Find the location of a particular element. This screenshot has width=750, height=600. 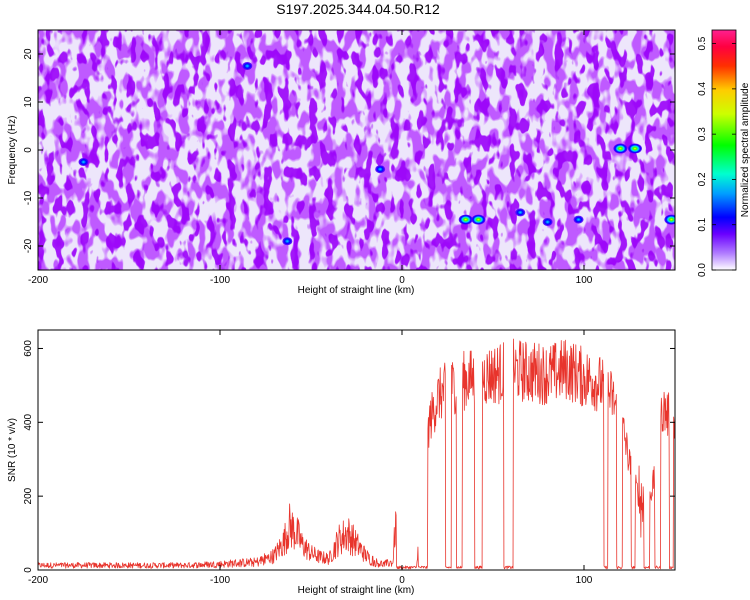

colorbar-tick-label: 0.2 is located at coordinates (702, 179).